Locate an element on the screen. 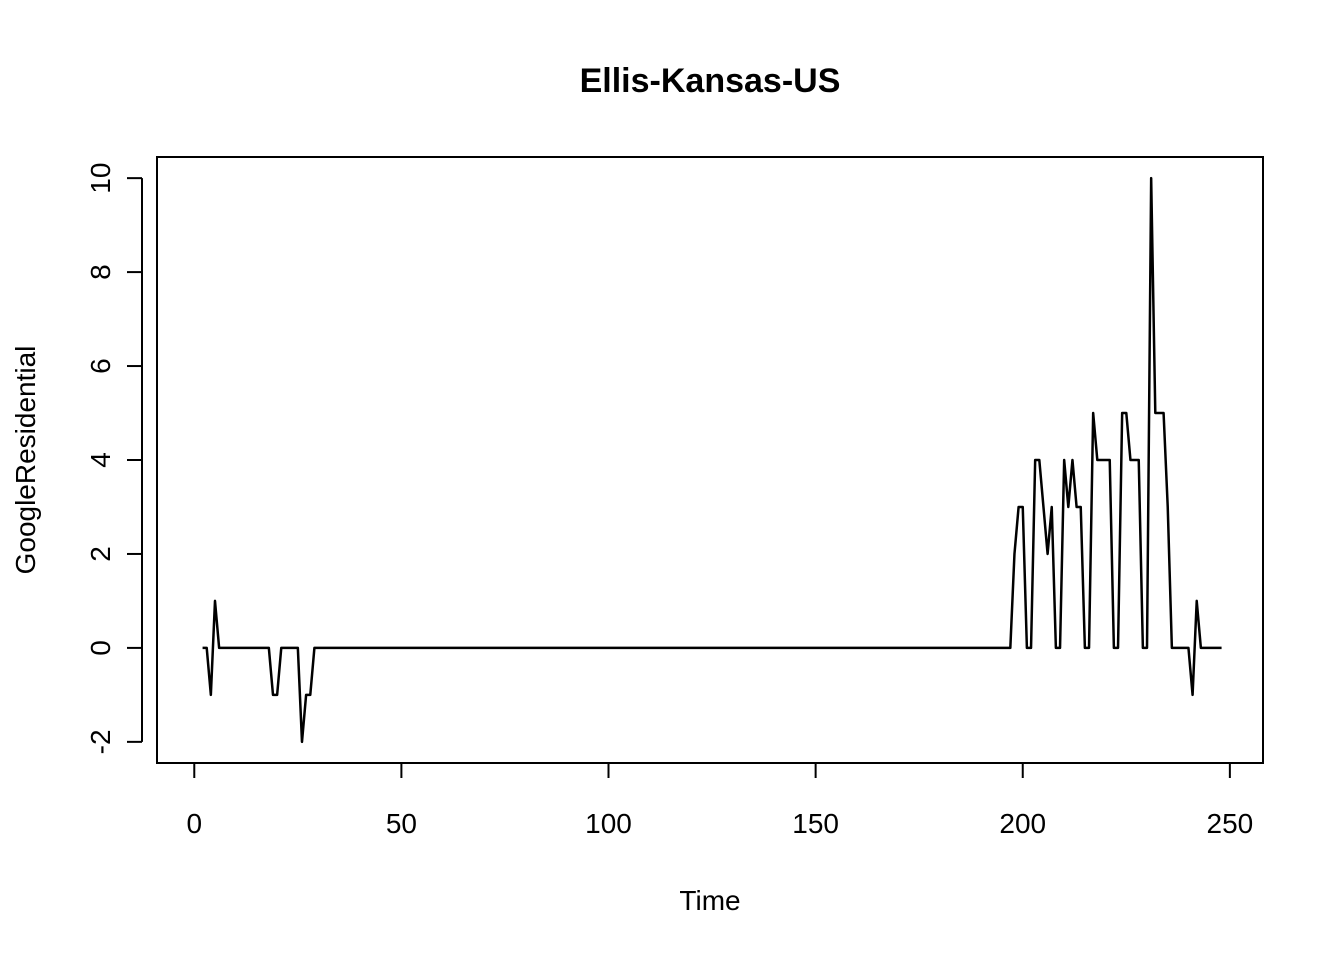 The width and height of the screenshot is (1344, 960). y-axis-label: GoogleResidential is located at coordinates (25, 460).